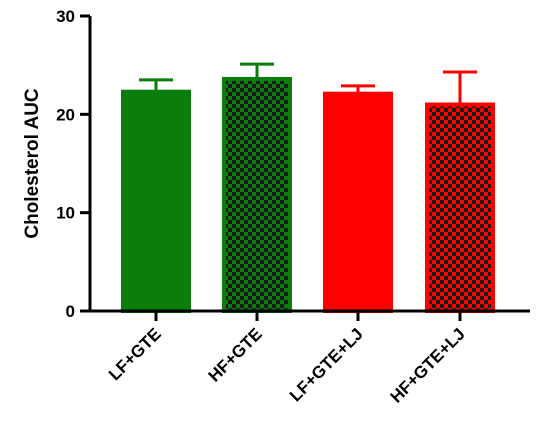 The height and width of the screenshot is (440, 550). What do you see at coordinates (428, 365) in the screenshot?
I see `x-tick-label: HF+GTE+LJ` at bounding box center [428, 365].